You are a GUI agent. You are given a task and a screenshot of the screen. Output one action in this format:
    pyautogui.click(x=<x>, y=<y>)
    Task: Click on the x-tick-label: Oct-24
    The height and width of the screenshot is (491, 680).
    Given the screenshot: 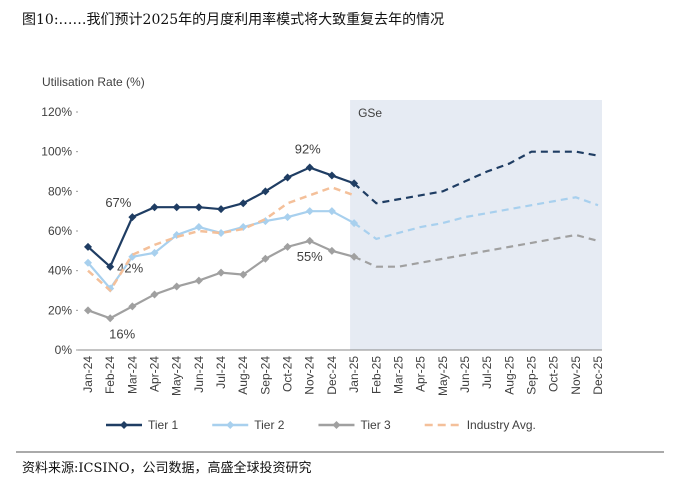 What is the action you would take?
    pyautogui.click(x=288, y=374)
    